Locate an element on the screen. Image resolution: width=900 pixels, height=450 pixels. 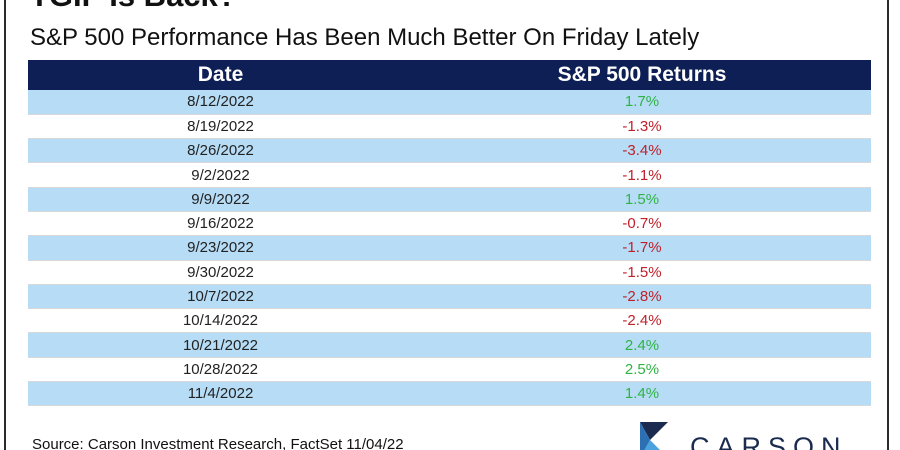
table-row: 10/7/2022 -2.8% is located at coordinates (449, 297).